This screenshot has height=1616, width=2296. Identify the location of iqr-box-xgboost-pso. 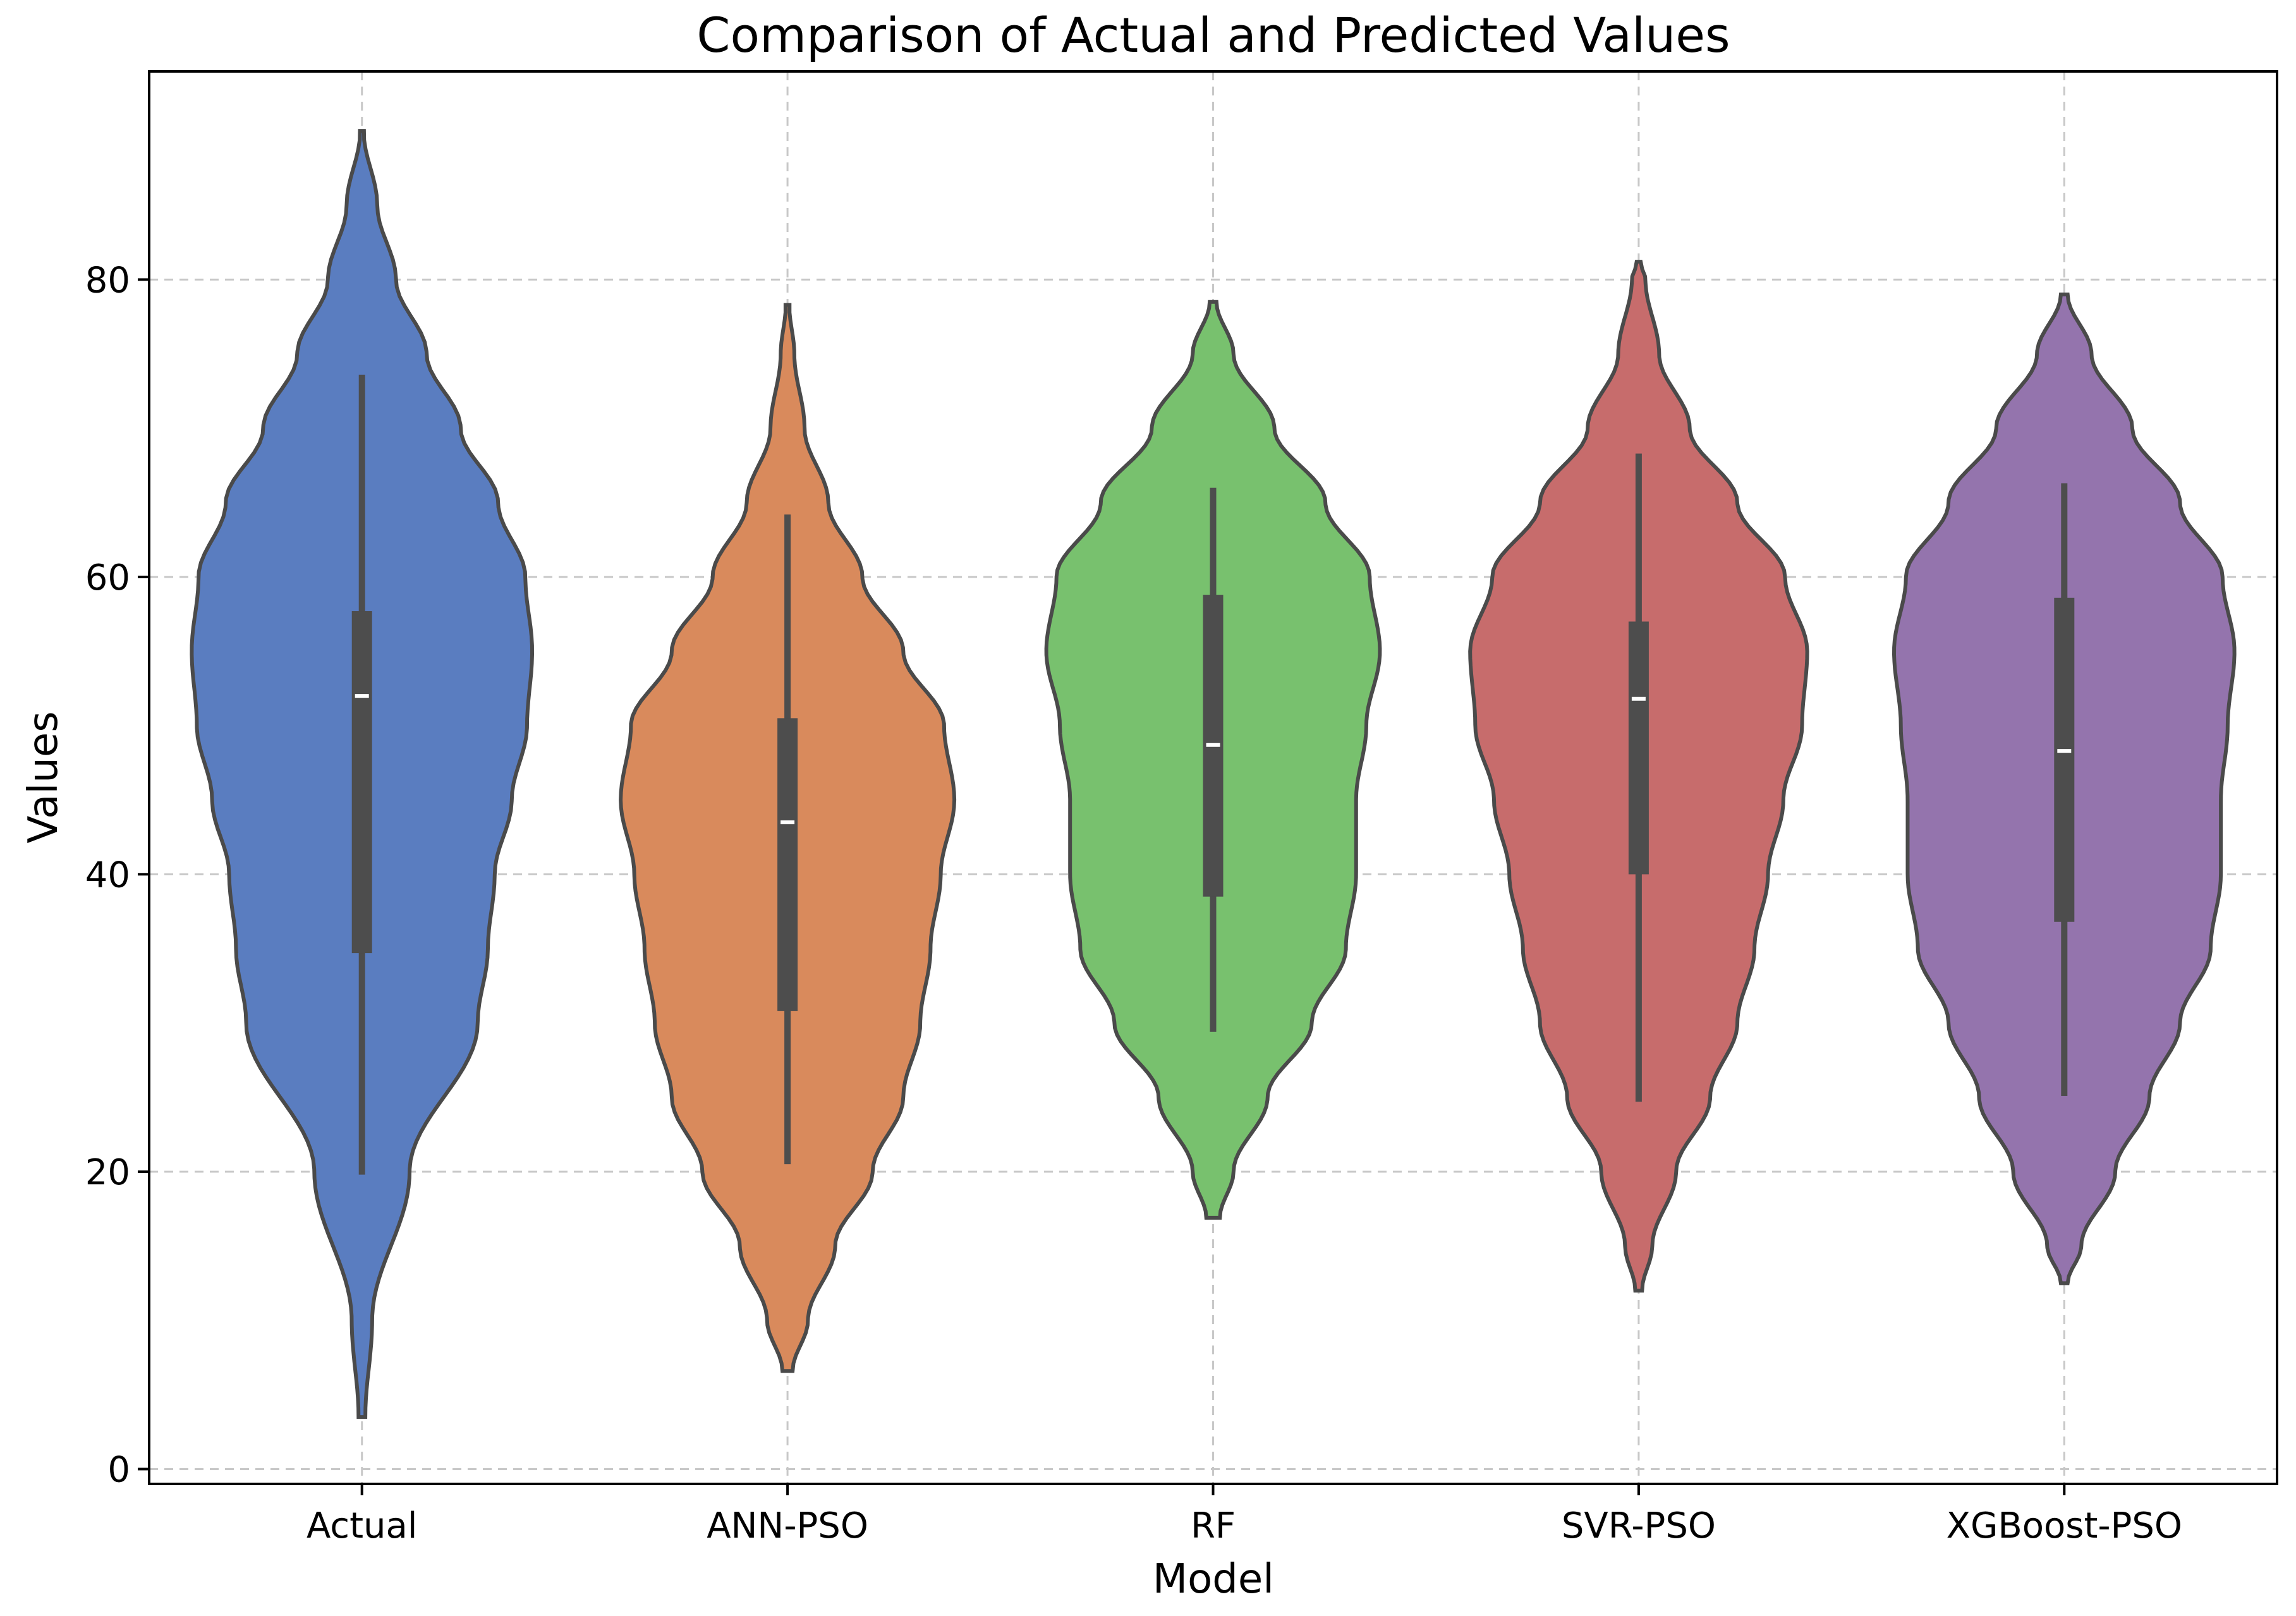
(2064, 759).